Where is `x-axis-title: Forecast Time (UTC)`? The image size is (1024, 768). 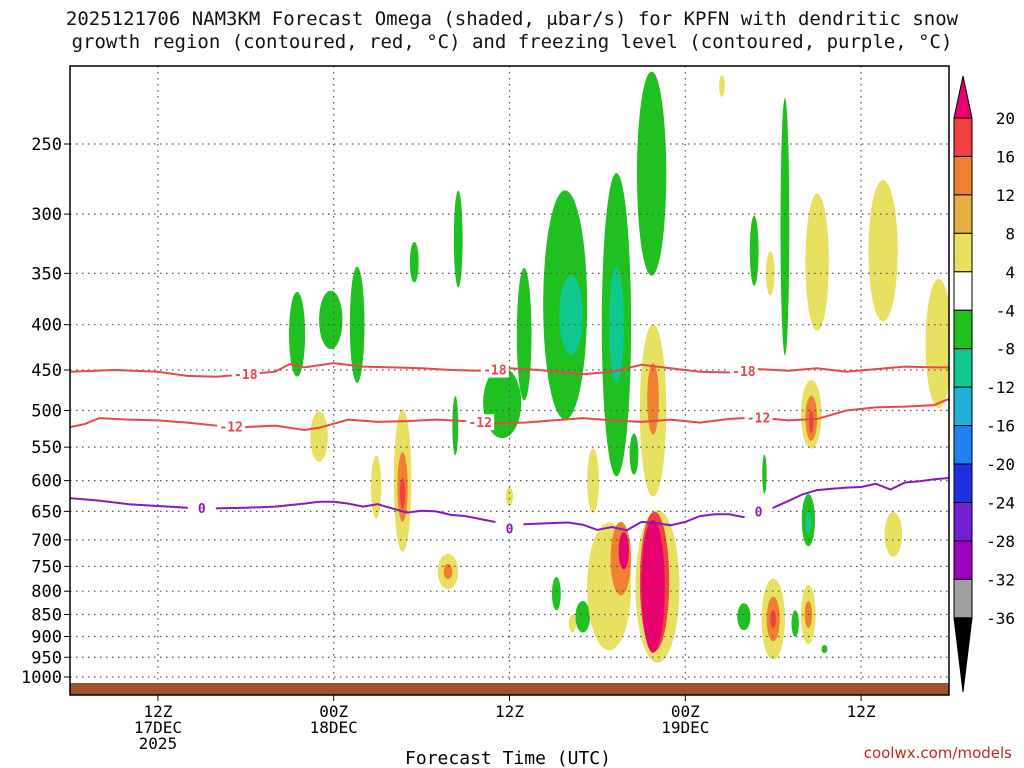 x-axis-title: Forecast Time (UTC) is located at coordinates (508, 758).